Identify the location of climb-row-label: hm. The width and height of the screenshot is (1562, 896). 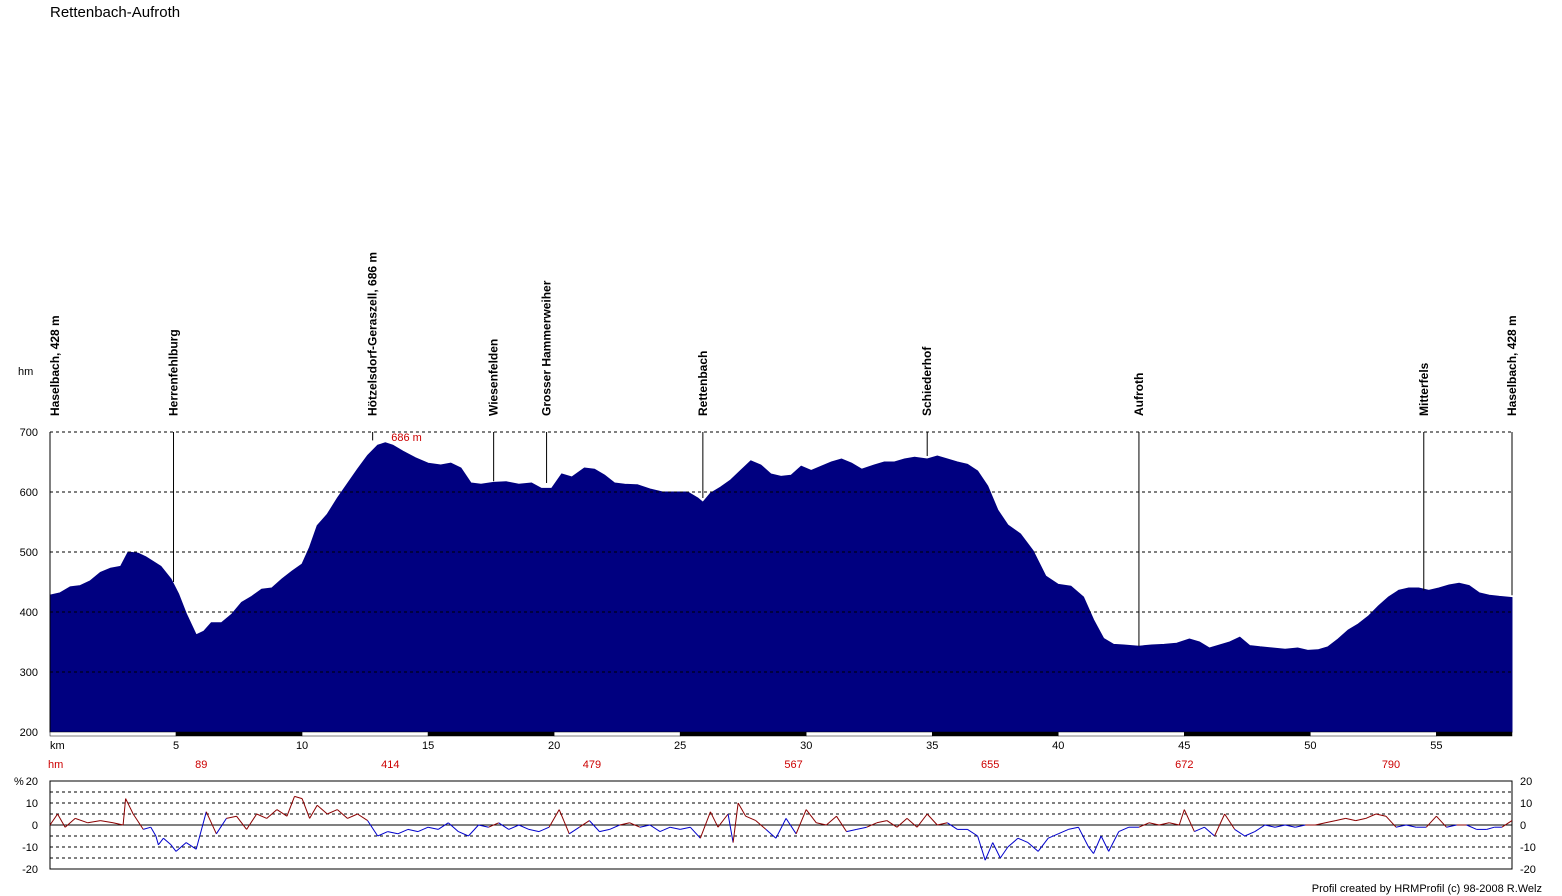
(55, 765).